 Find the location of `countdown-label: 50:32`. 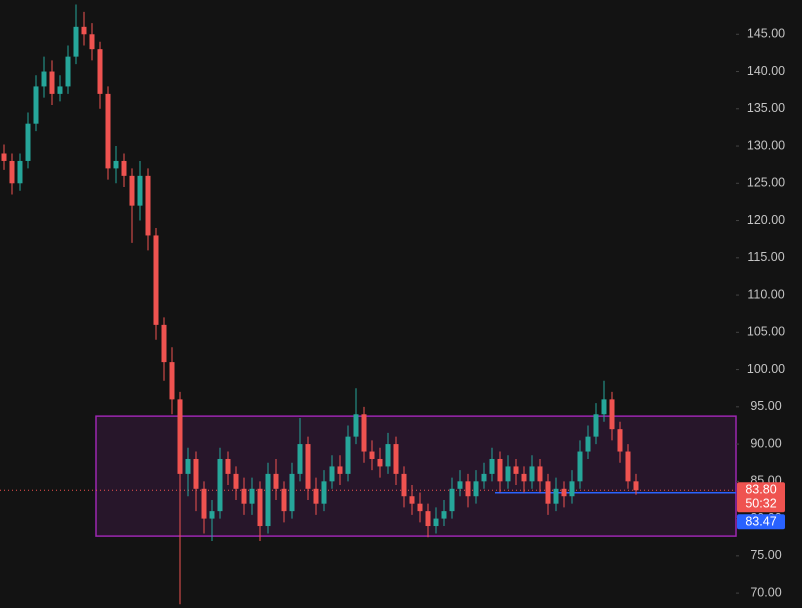

countdown-label: 50:32 is located at coordinates (760, 504).